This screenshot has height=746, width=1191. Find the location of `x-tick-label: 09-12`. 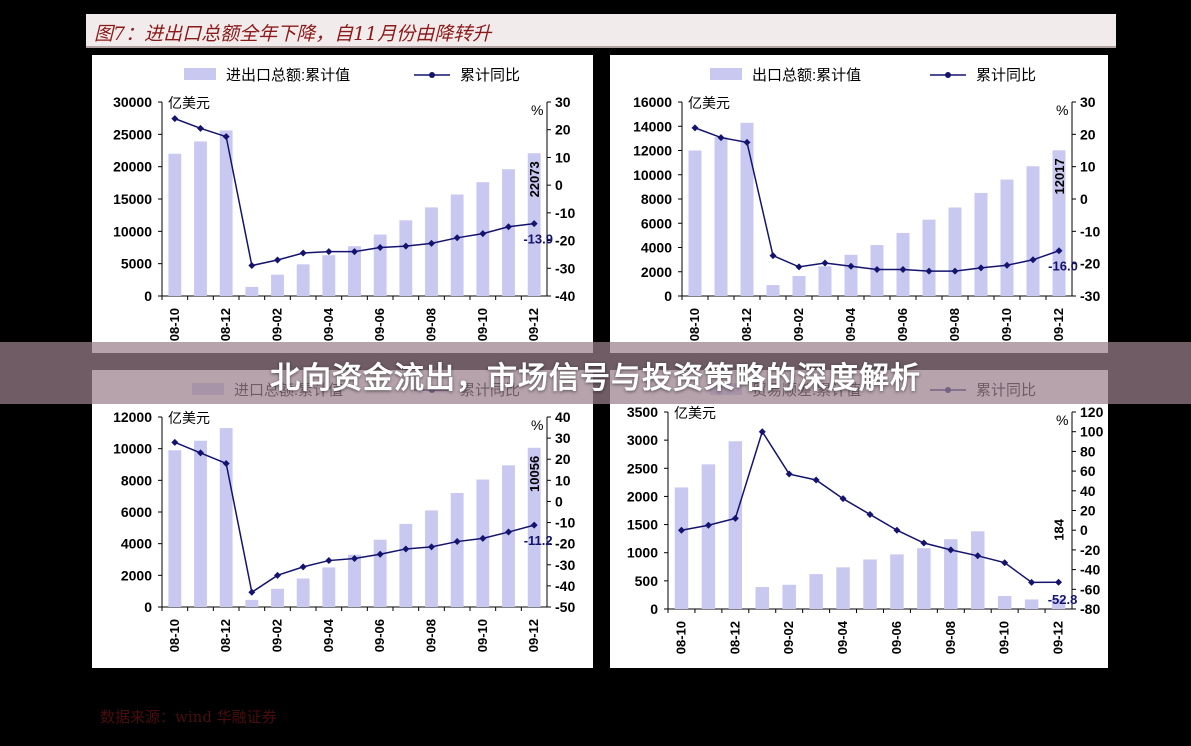

x-tick-label: 09-12 is located at coordinates (1058, 637).